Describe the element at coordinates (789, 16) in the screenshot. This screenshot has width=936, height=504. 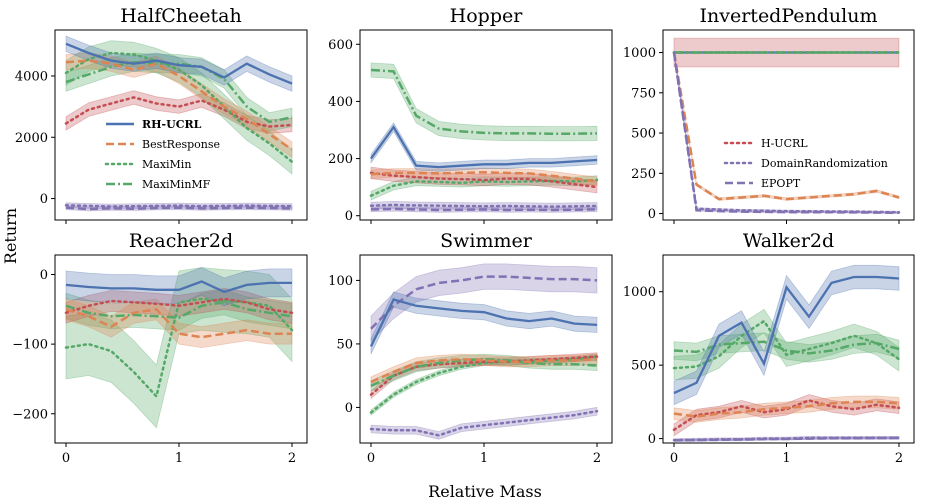
I see `panel-title: InvertedPendulum` at that location.